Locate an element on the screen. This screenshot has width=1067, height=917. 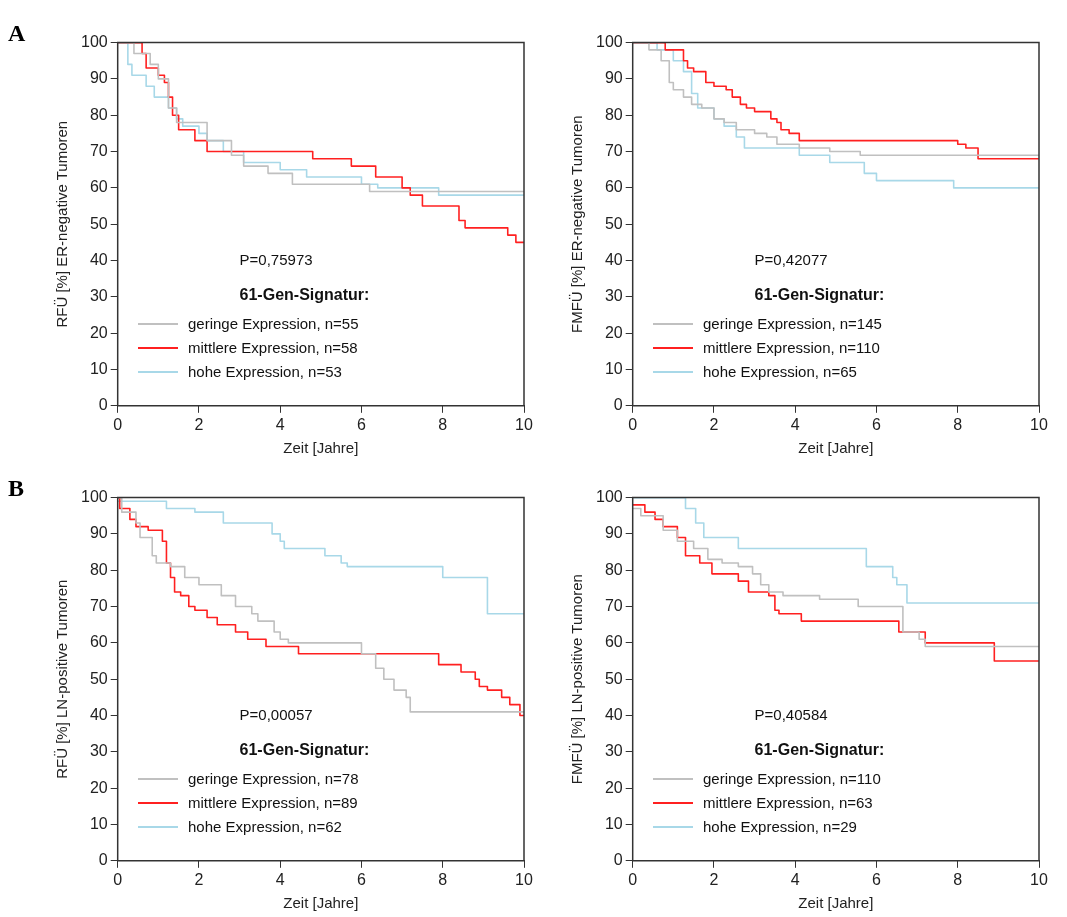
legend-label: geringe Expression, n=145 is located at coordinates (792, 324).